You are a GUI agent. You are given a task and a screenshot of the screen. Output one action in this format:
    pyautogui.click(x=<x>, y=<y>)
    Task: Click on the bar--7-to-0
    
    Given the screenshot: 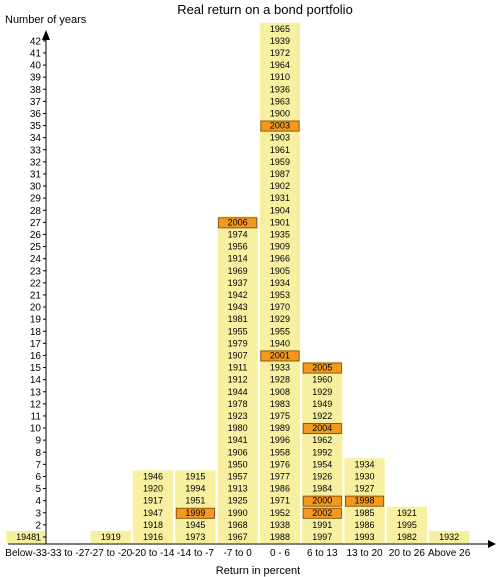 What is the action you would take?
    pyautogui.click(x=237, y=380)
    